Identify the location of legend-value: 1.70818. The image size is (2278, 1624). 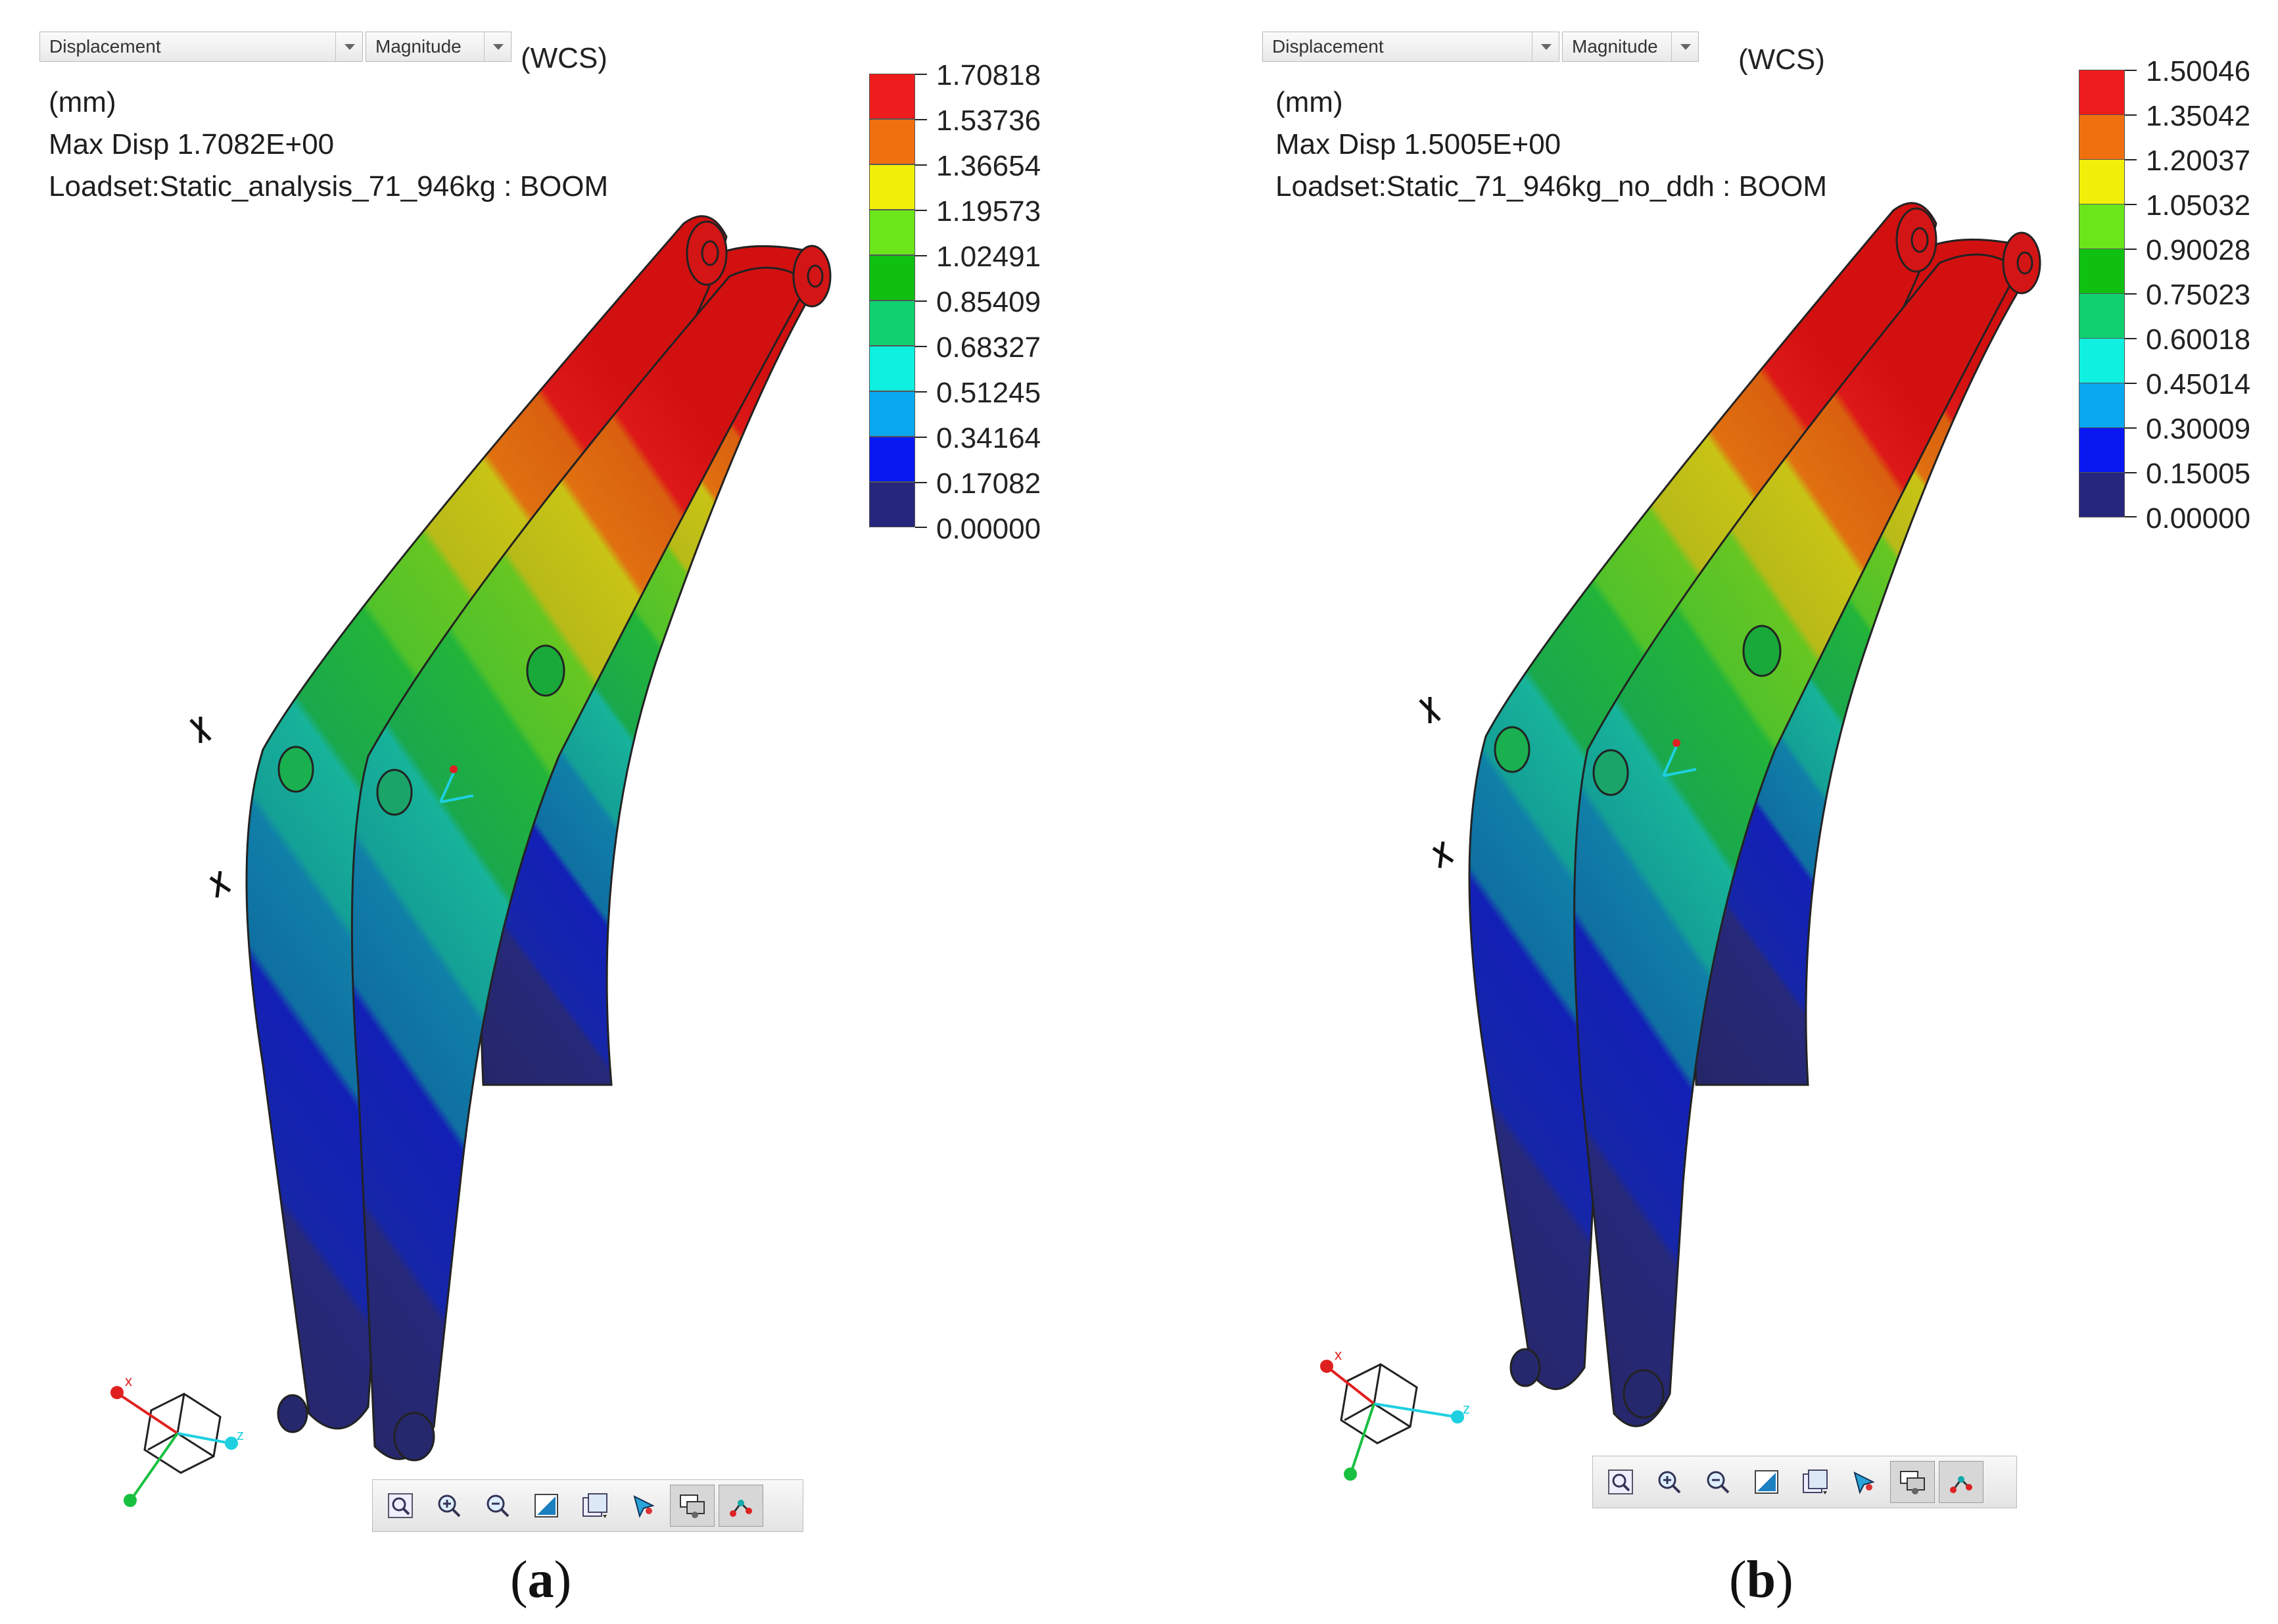
(989, 75).